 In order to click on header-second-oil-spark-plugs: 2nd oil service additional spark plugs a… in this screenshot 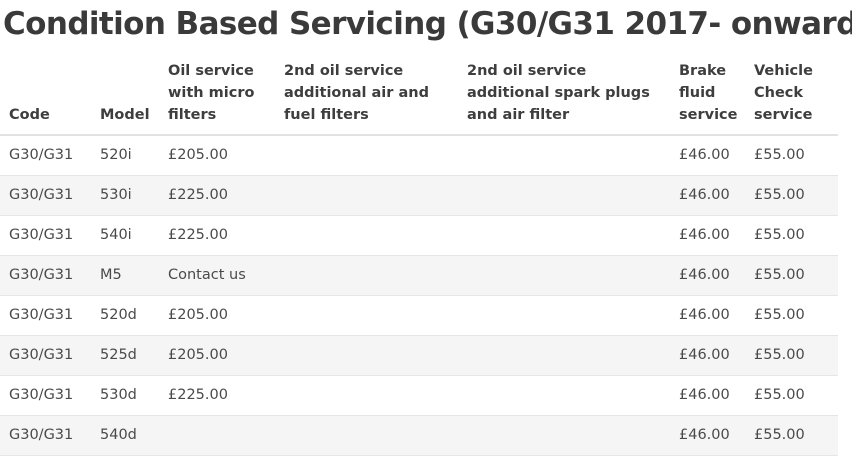, I will do `click(564, 97)`.